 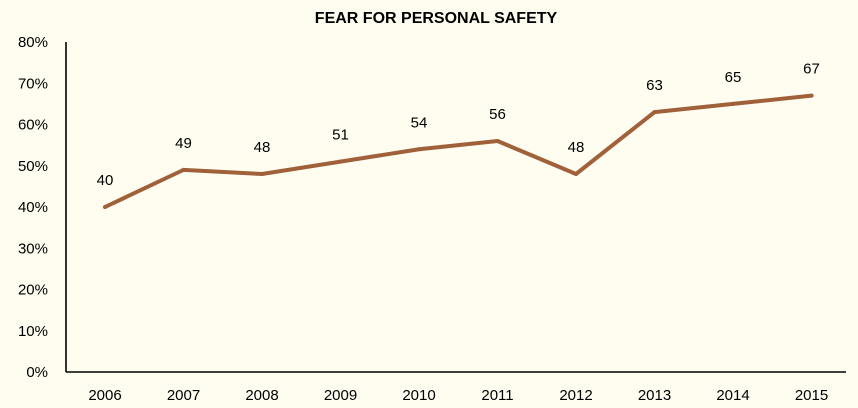 I want to click on data-label: 56, so click(x=497, y=114).